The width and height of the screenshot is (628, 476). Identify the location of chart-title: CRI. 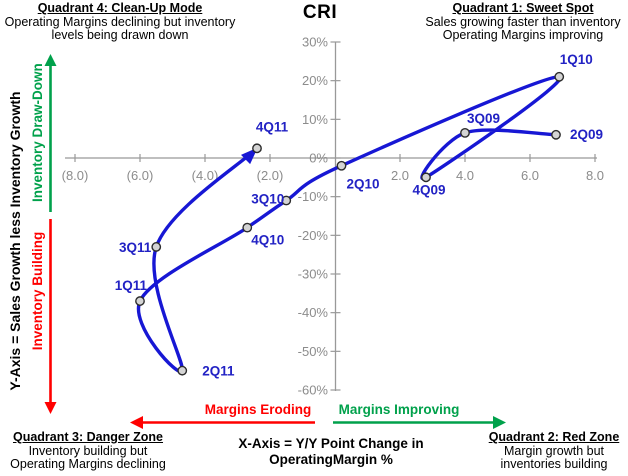
(320, 12).